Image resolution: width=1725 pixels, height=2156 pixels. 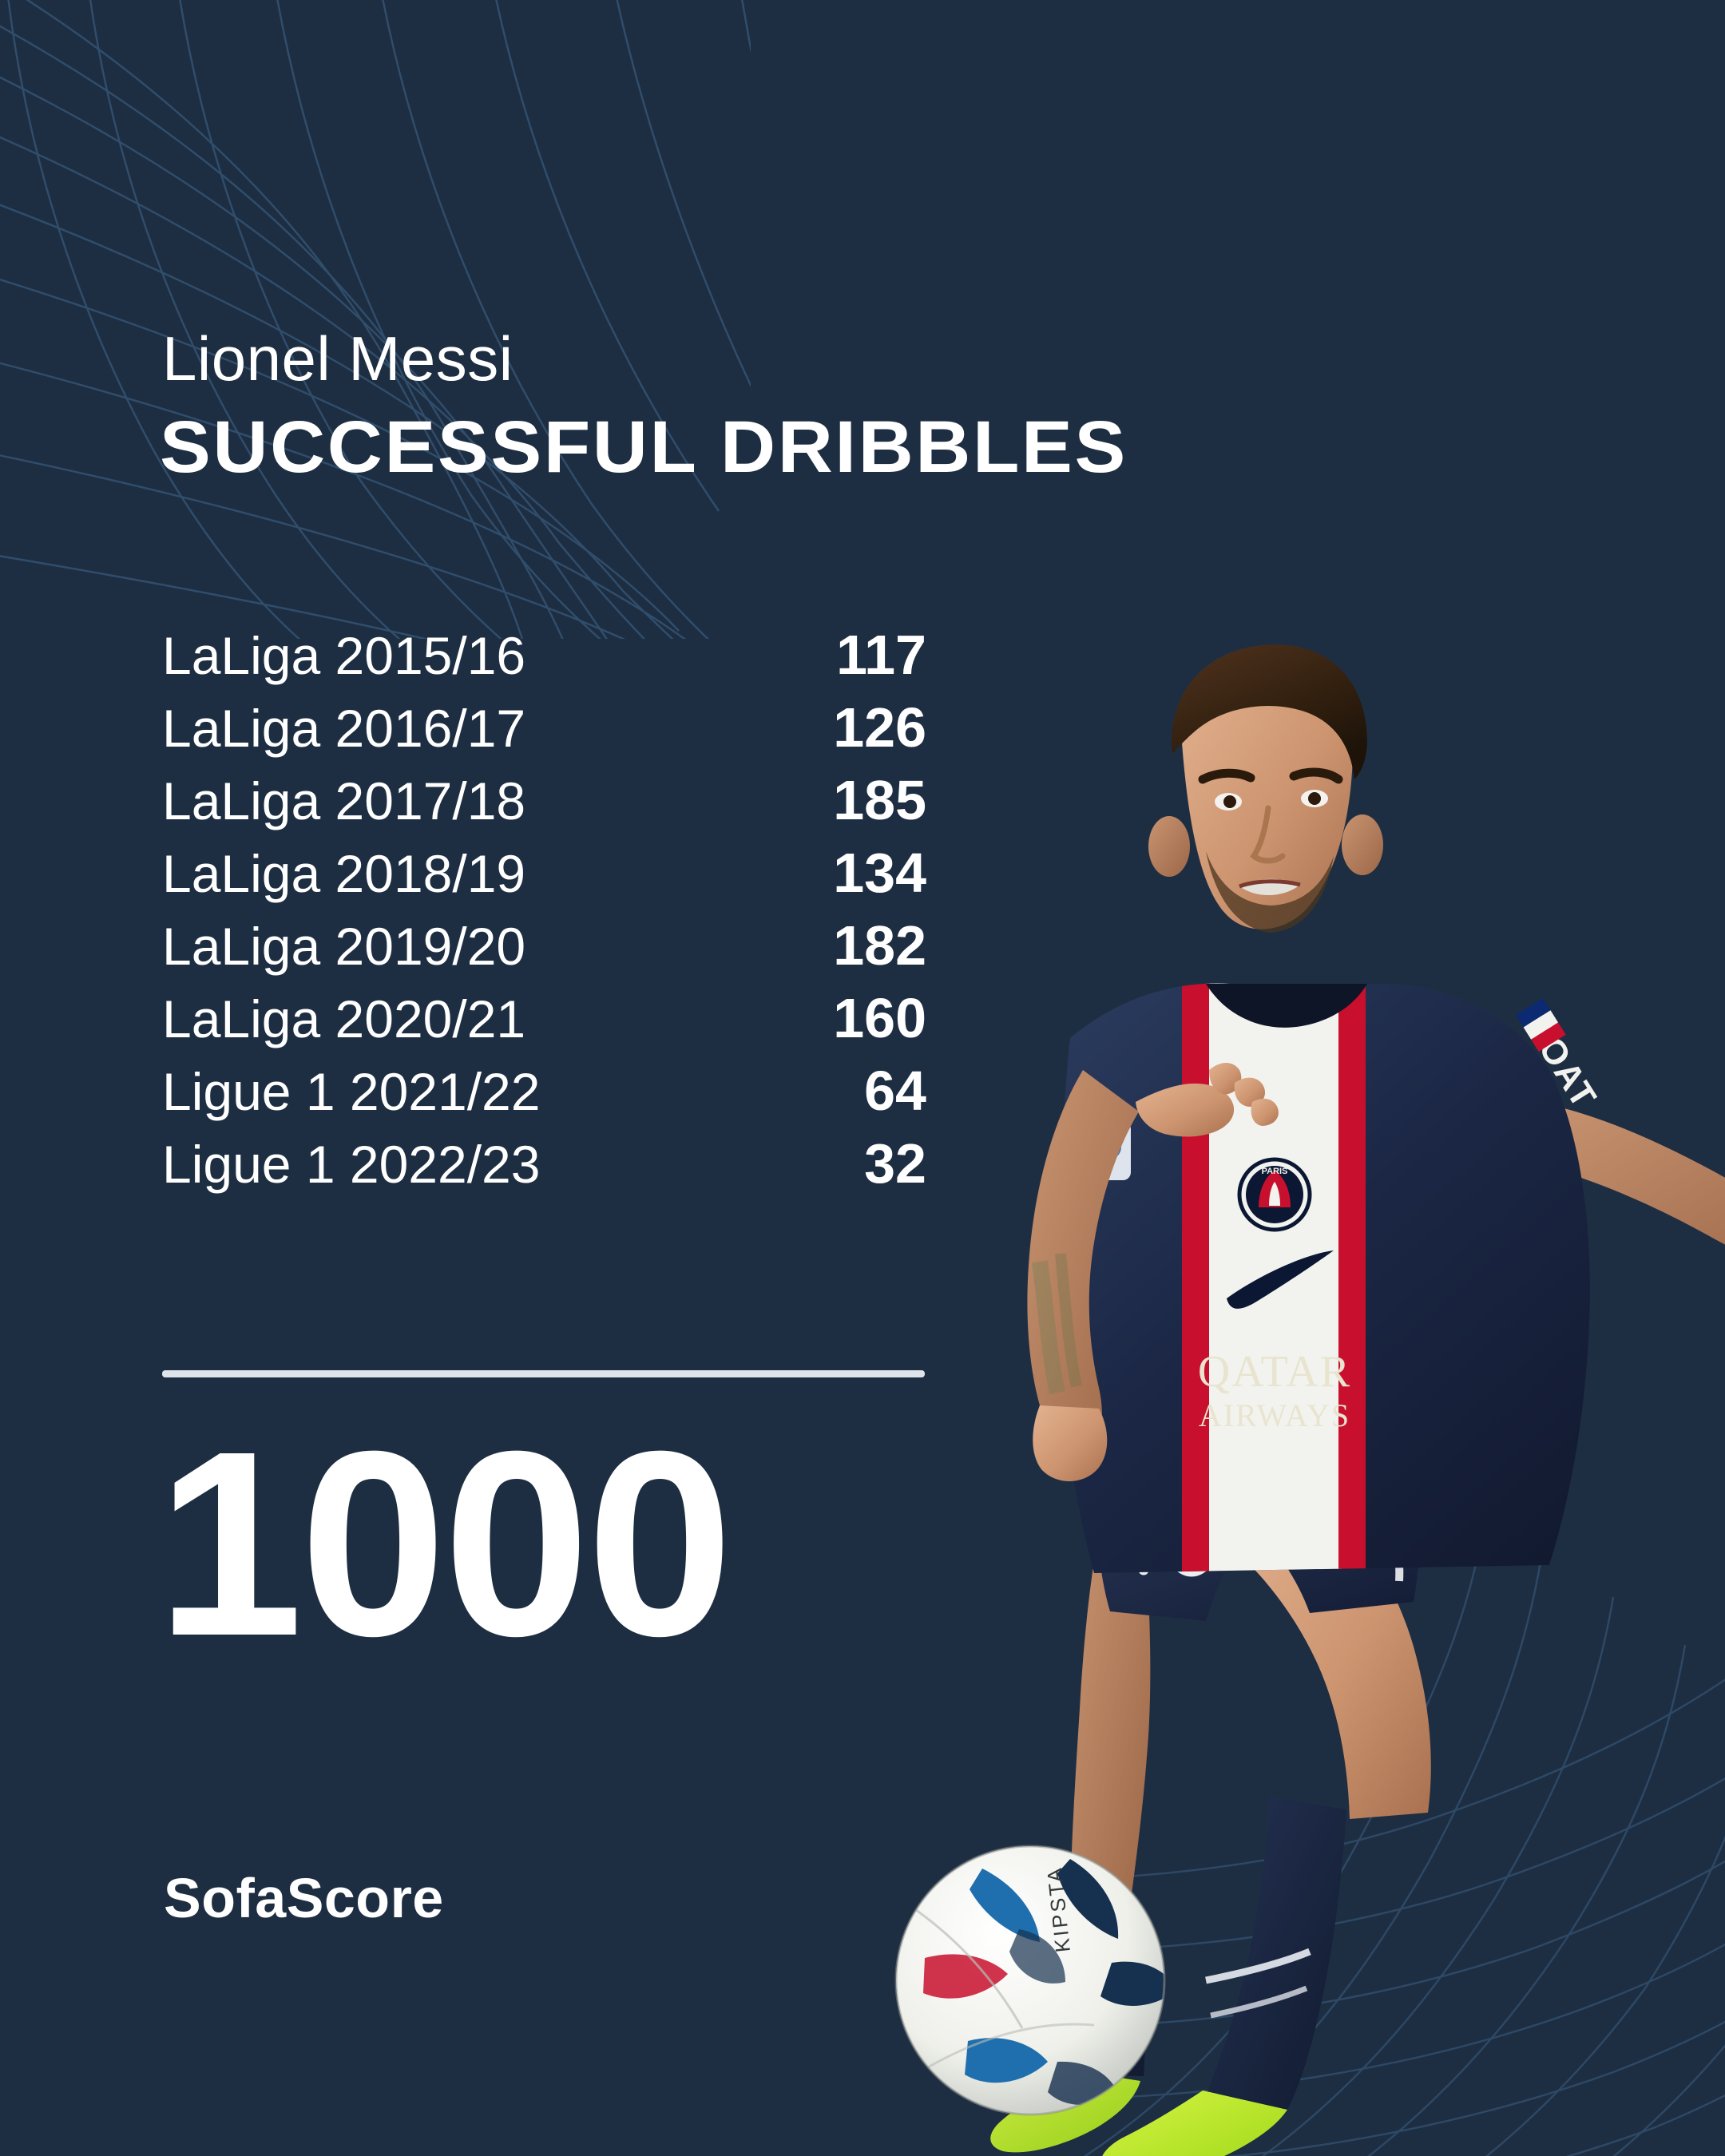 What do you see at coordinates (304, 1898) in the screenshot?
I see `sofascore-logo: SofaScore` at bounding box center [304, 1898].